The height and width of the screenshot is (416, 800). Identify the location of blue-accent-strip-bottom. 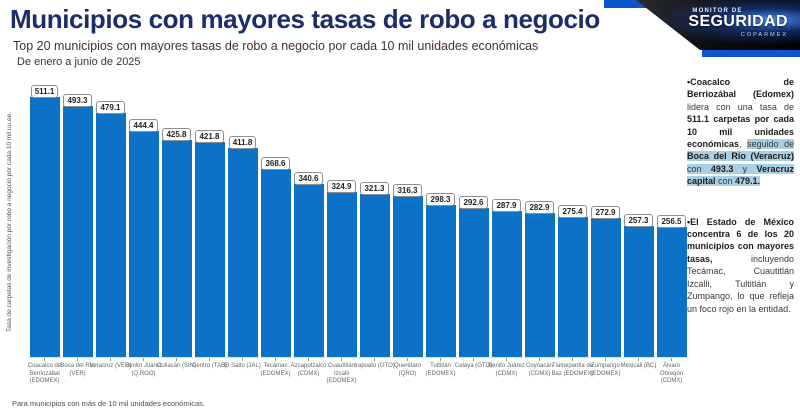
(751, 53).